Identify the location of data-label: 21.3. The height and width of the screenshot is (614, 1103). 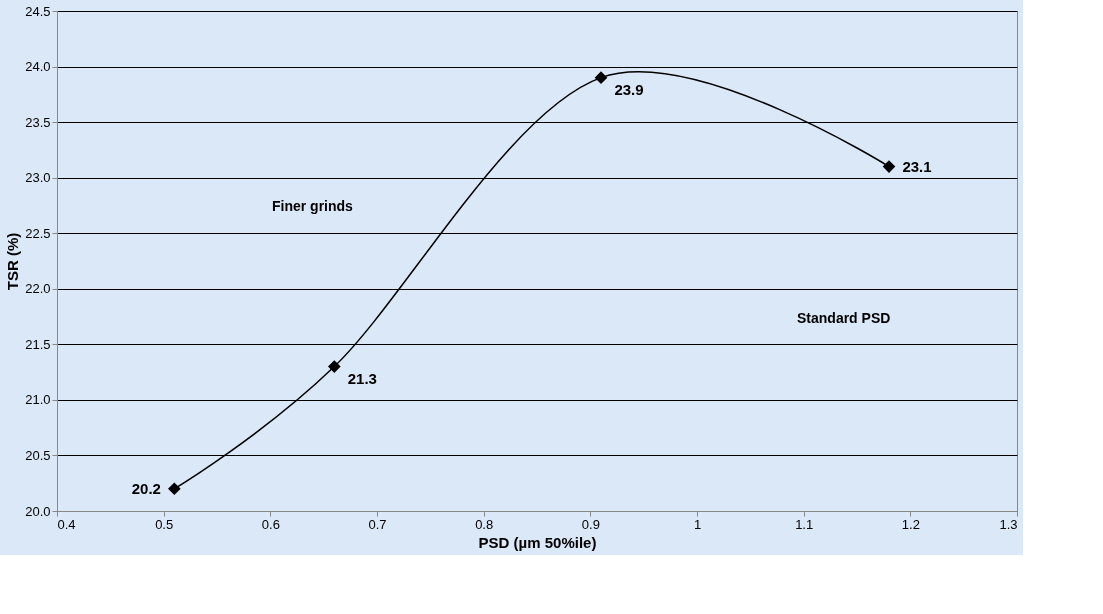
(362, 378).